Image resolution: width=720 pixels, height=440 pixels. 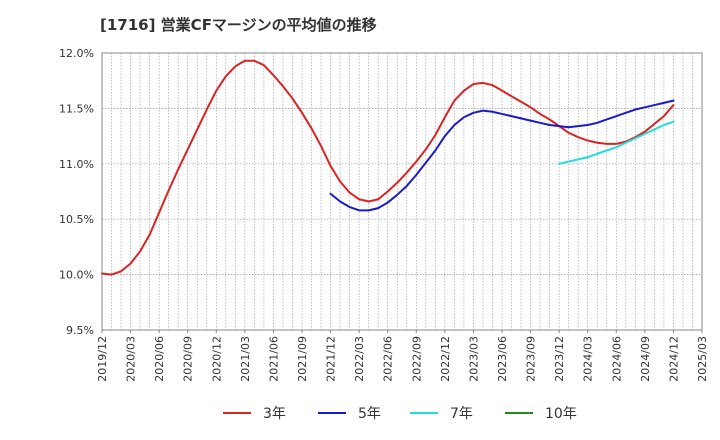 What do you see at coordinates (245, 359) in the screenshot?
I see `x-tick-label: 2021/03` at bounding box center [245, 359].